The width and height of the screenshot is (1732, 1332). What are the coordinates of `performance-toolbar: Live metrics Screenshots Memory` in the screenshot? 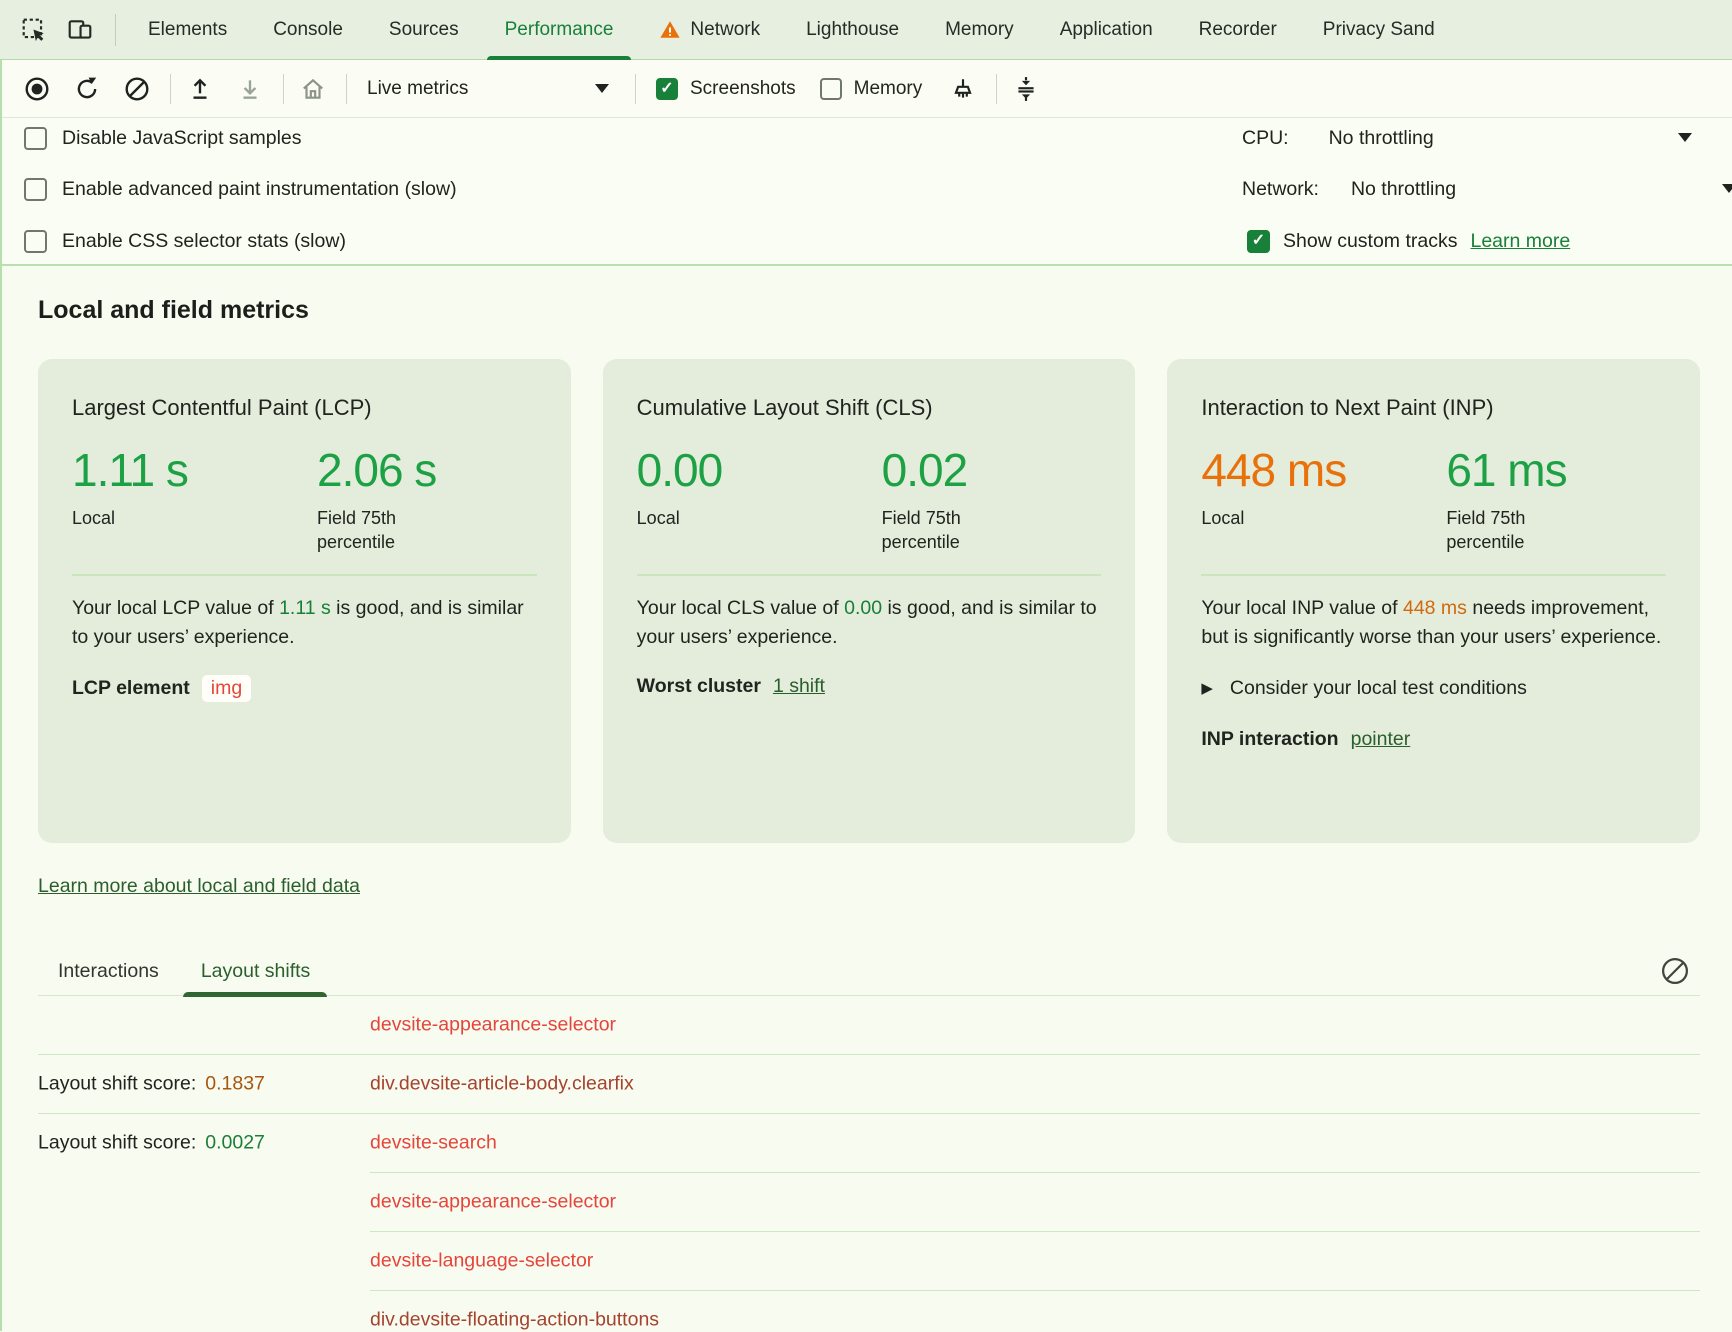 It's located at (867, 89).